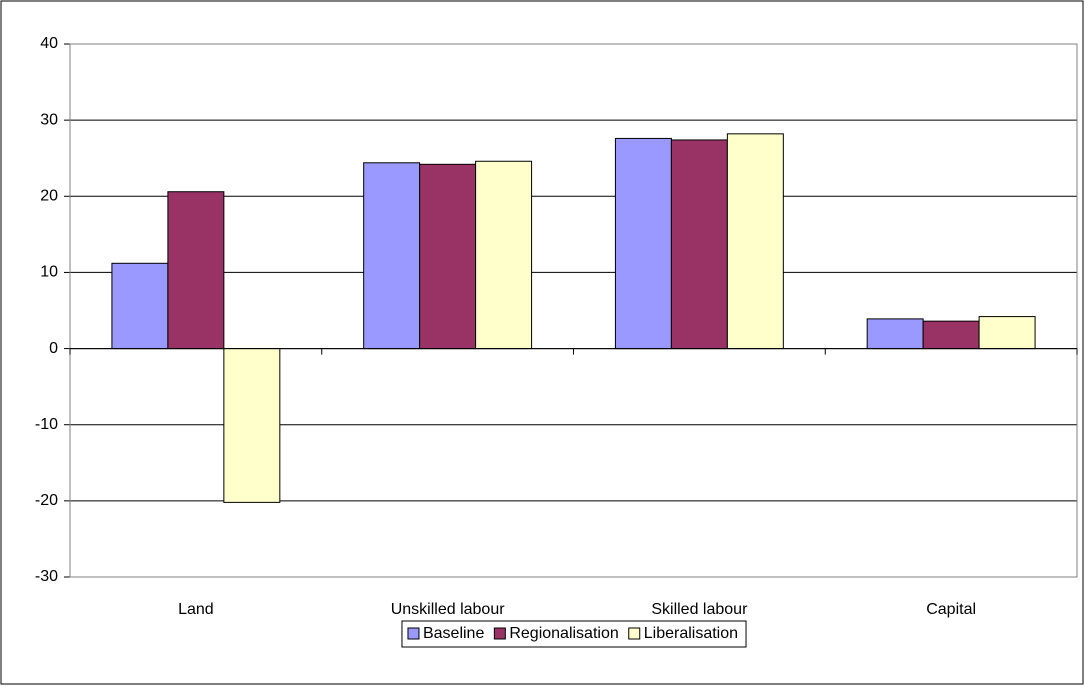 This screenshot has width=1085, height=686. I want to click on legend: Baseline Regionalisation Liberalisation, so click(574, 634).